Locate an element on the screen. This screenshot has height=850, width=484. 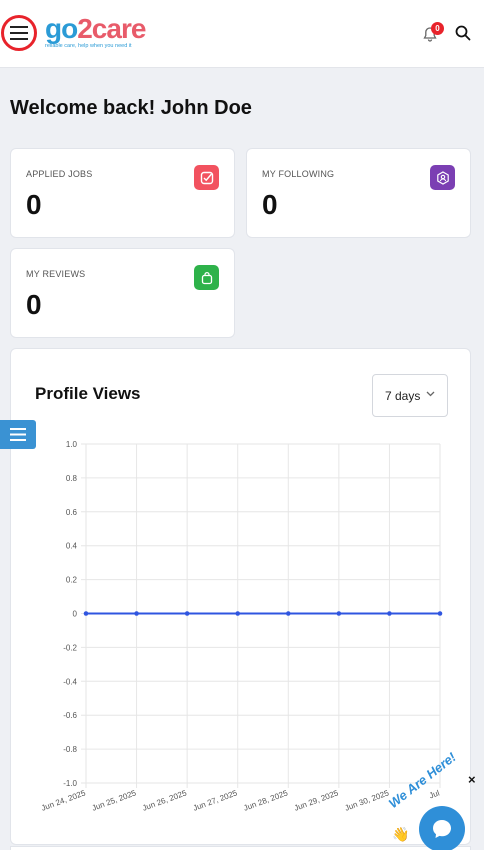
stat-card-applied-jobs: APPLIED JOBS 0 is located at coordinates (122, 193).